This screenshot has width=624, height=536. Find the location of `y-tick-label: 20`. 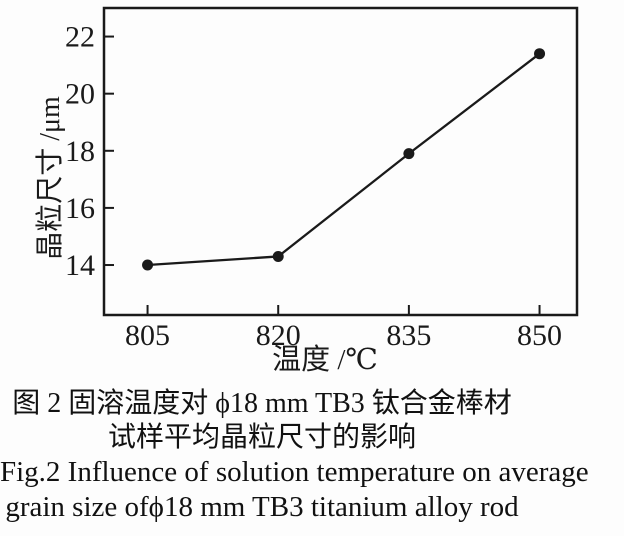

y-tick-label: 20 is located at coordinates (80, 94).